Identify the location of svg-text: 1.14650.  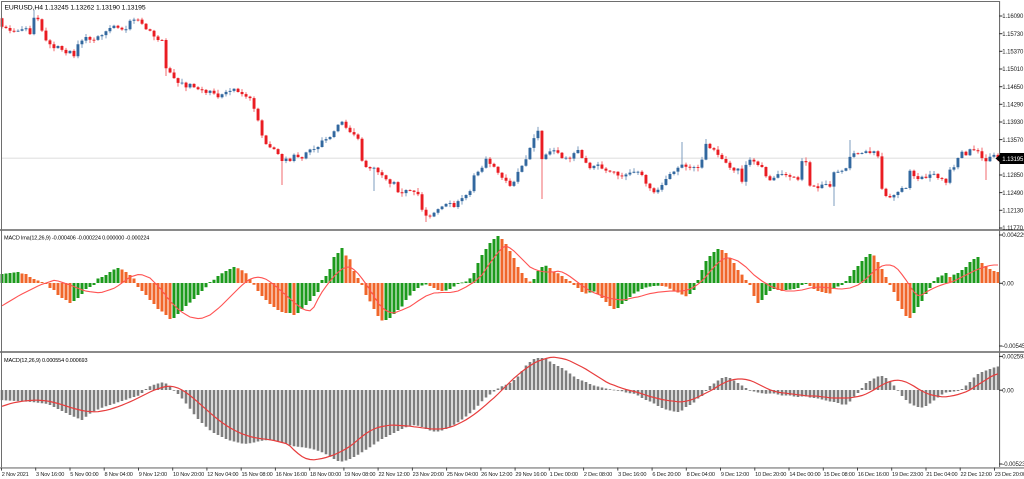
(1013, 88).